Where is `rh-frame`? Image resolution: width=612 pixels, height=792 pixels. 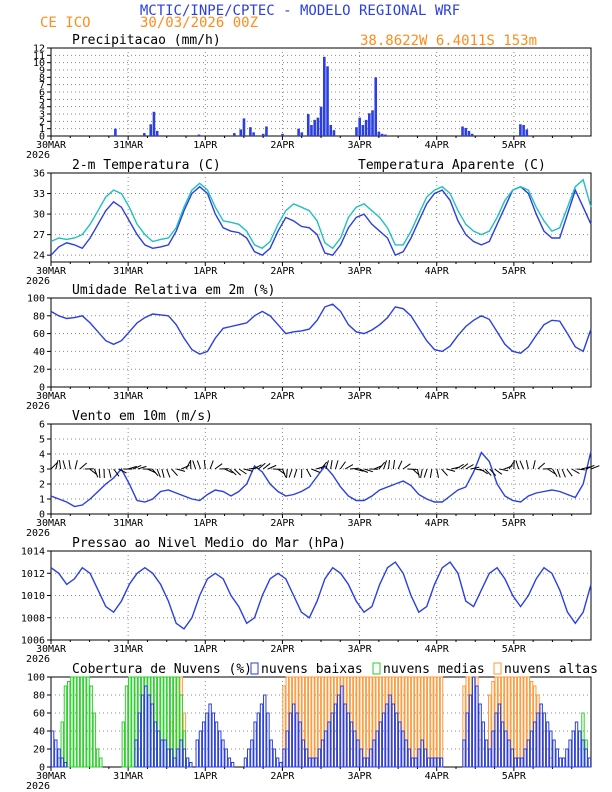
rh-frame is located at coordinates (321, 342).